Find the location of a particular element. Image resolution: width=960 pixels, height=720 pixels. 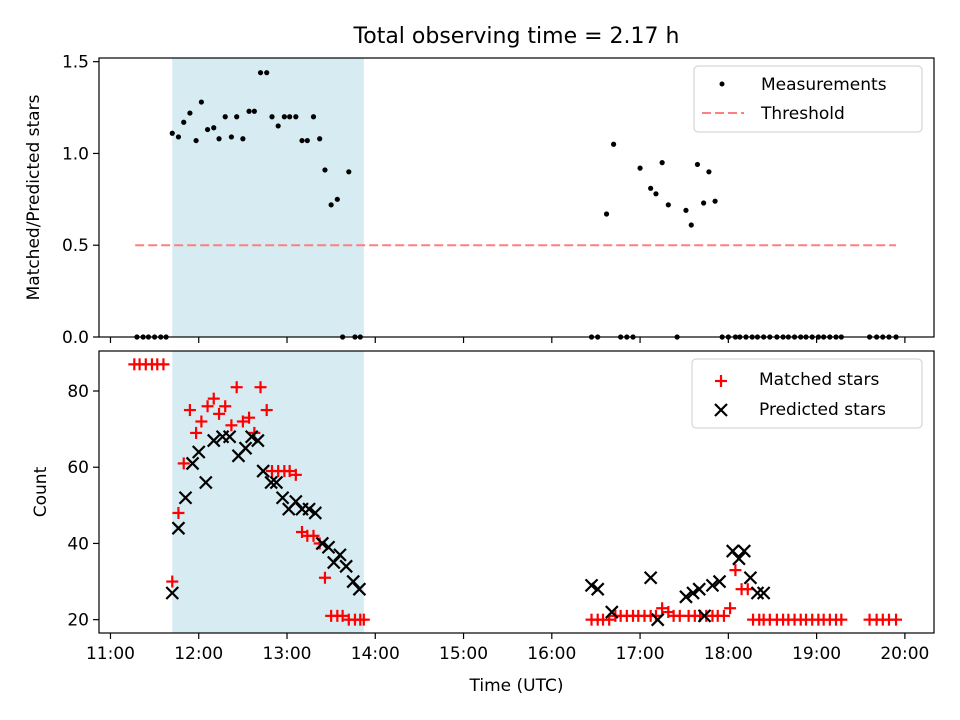

y-tick-label: 20 is located at coordinates (78, 621).